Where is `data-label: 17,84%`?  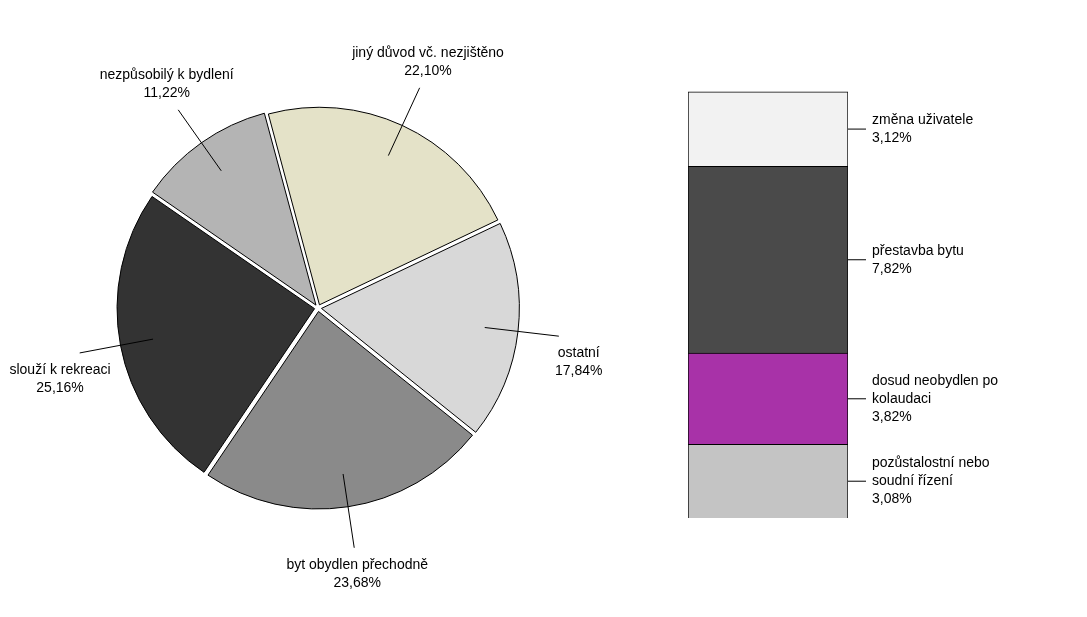 data-label: 17,84% is located at coordinates (578, 370).